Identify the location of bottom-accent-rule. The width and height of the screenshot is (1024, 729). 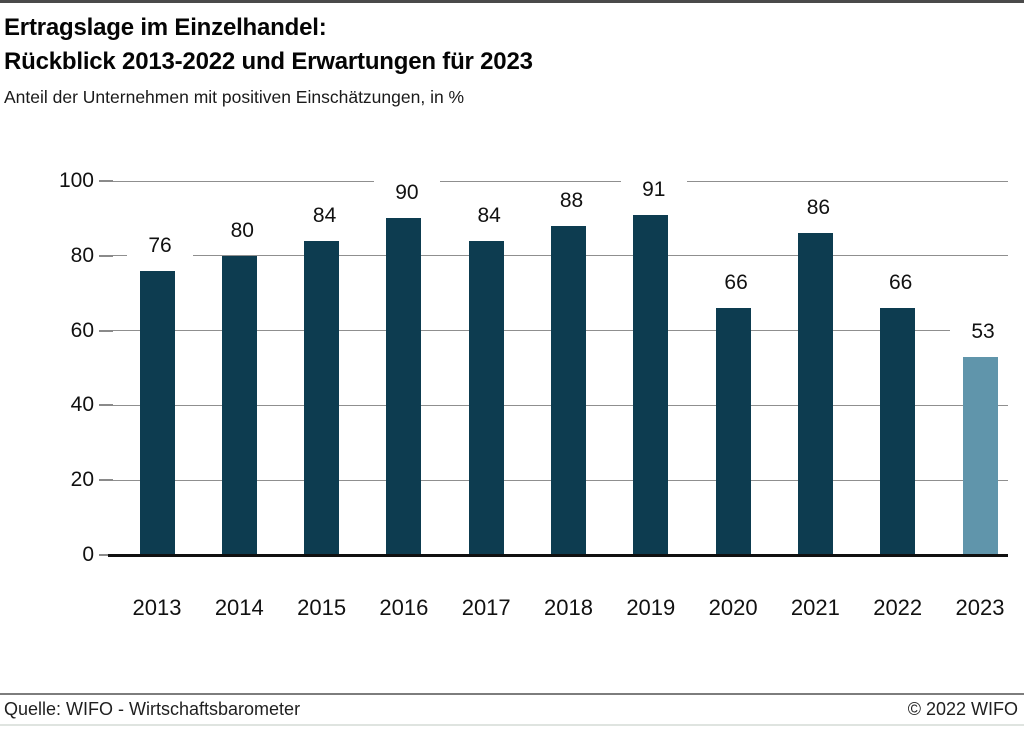
(512, 725).